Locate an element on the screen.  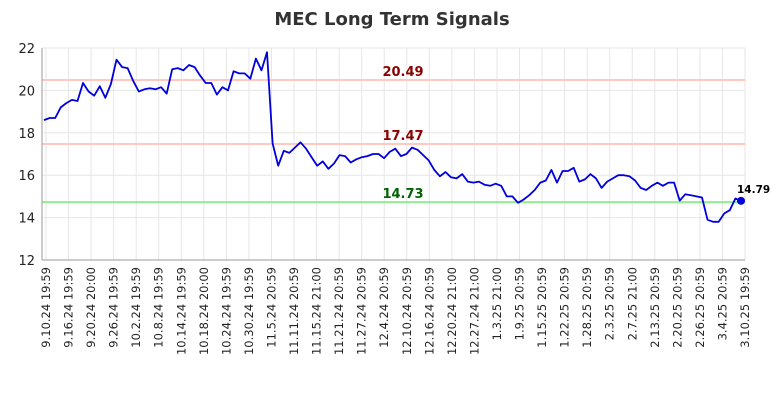
x-tick-label: 2.7.25 21:00 is located at coordinates (632, 303).